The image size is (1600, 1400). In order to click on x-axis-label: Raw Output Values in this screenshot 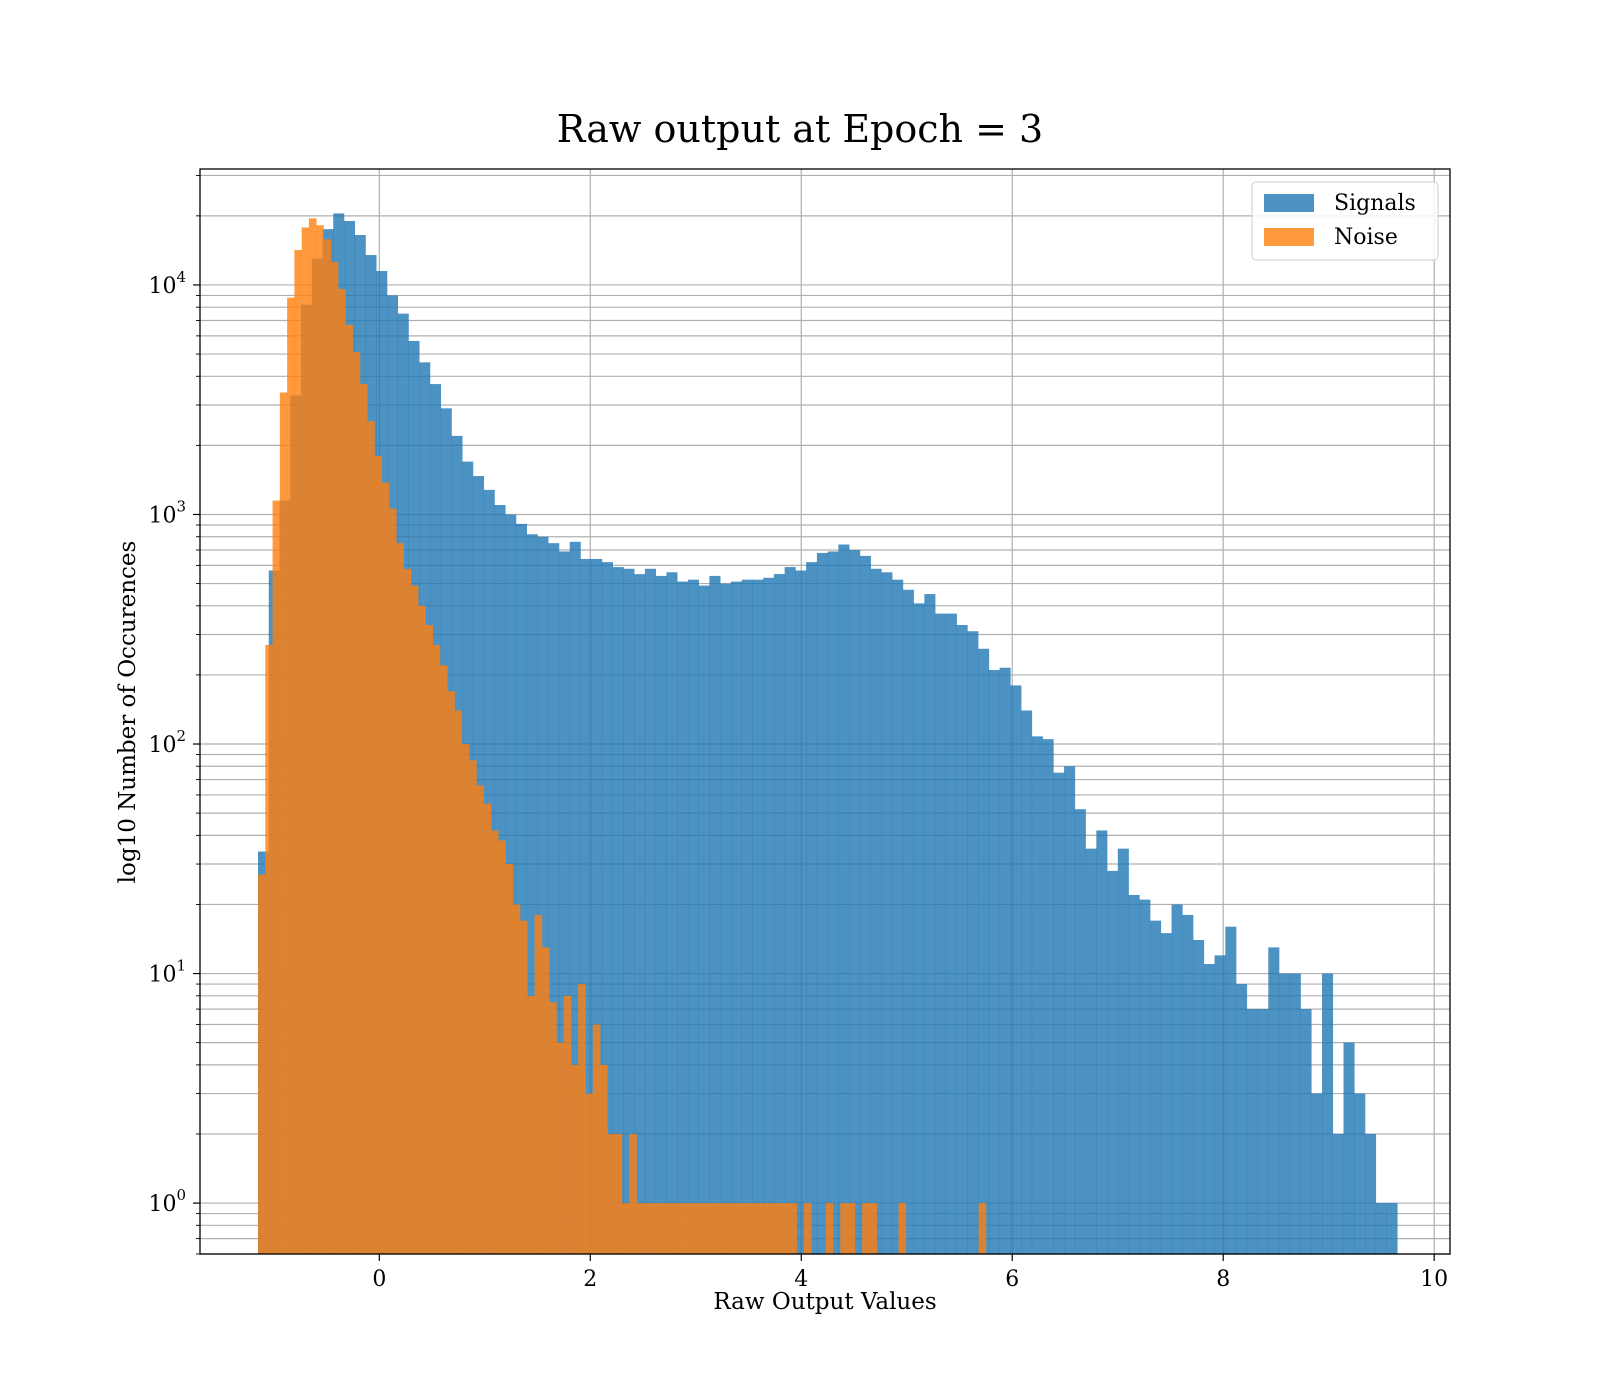, I will do `click(824, 1302)`.